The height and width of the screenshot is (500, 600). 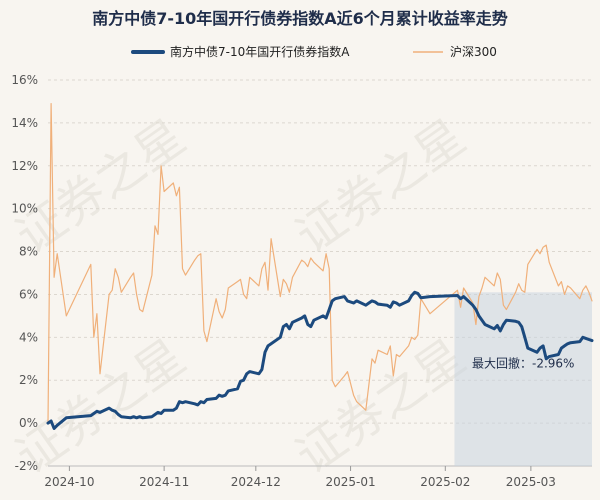 What do you see at coordinates (28, 337) in the screenshot?
I see `y-tick-label: 4%` at bounding box center [28, 337].